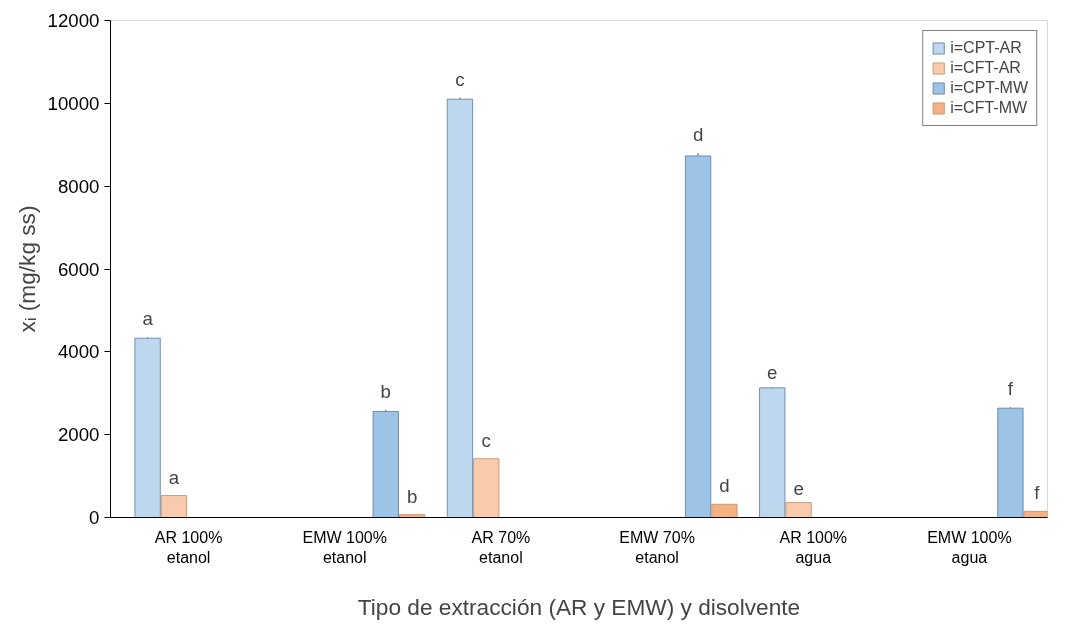 Image resolution: width=1067 pixels, height=627 pixels. Describe the element at coordinates (579, 606) in the screenshot. I see `x-axis-title: Tipo de extracción (AR y EMW) y disolvente` at that location.